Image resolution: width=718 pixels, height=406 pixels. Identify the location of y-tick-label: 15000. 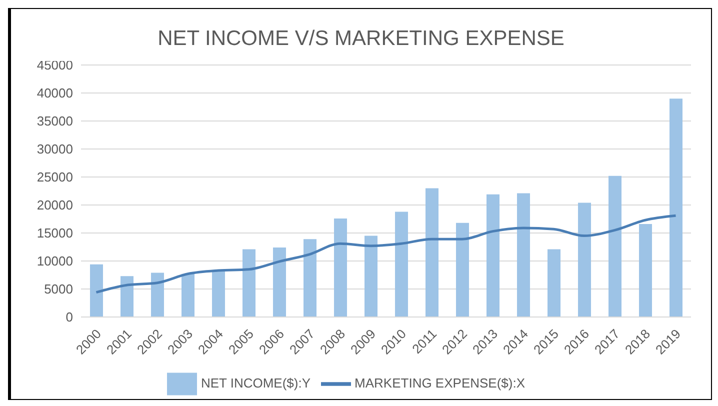
(54, 233).